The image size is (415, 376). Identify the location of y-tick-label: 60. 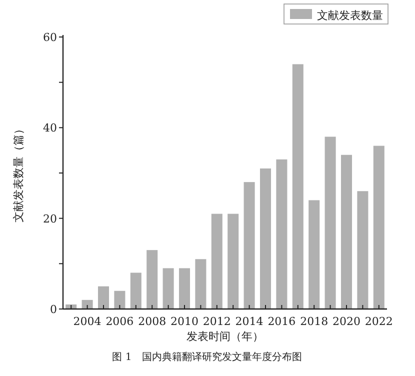
(50, 37).